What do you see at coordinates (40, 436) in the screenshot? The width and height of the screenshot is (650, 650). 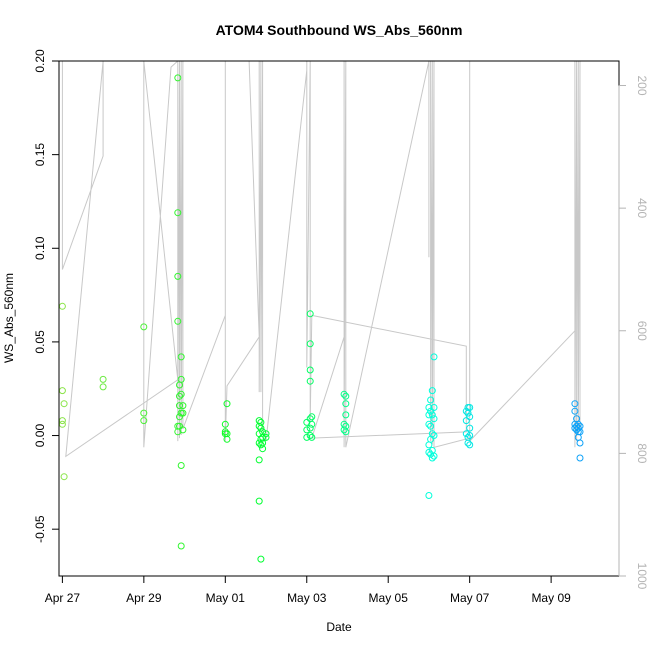 I see `y-tick-label: 0.00` at bounding box center [40, 436].